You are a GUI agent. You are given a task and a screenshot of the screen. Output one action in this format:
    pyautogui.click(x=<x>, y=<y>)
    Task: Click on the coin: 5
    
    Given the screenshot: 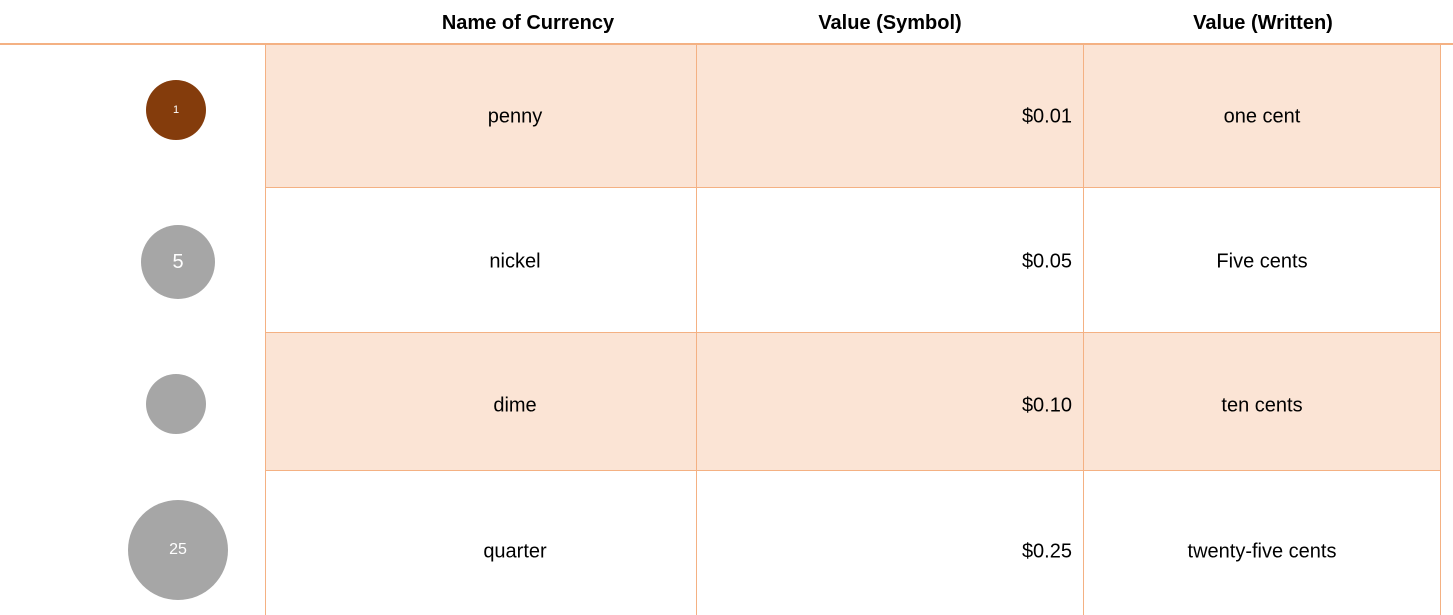 What is the action you would take?
    pyautogui.click(x=178, y=262)
    